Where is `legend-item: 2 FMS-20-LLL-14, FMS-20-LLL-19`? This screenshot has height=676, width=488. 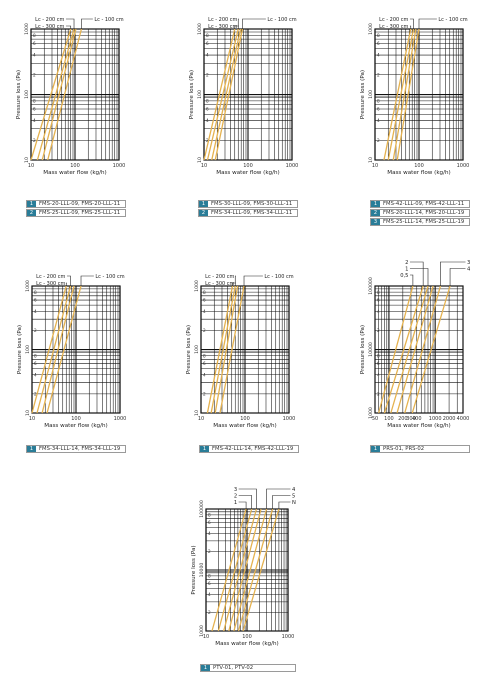 legend-item: 2 FMS-20-LLL-14, FMS-20-LLL-19 is located at coordinates (420, 213).